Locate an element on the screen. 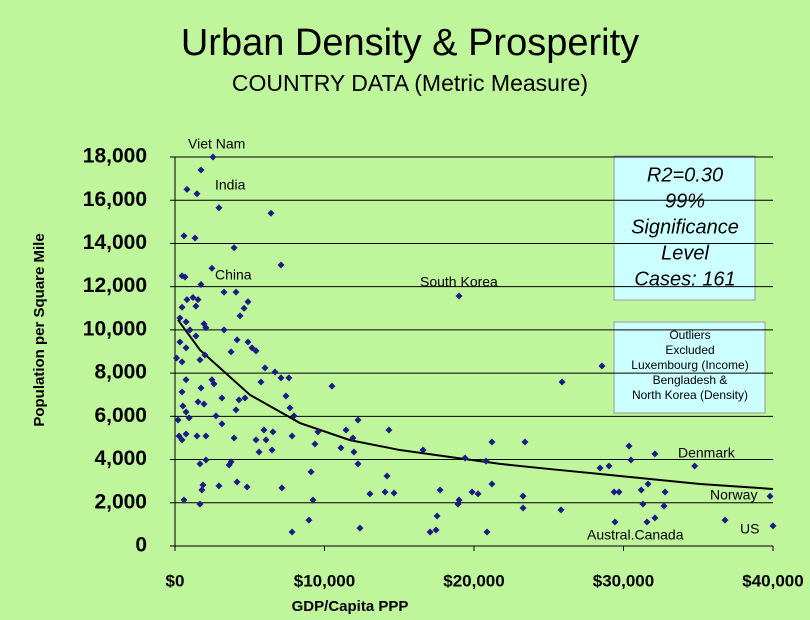 This screenshot has width=810, height=620. x-tick-label: $0 is located at coordinates (175, 580).